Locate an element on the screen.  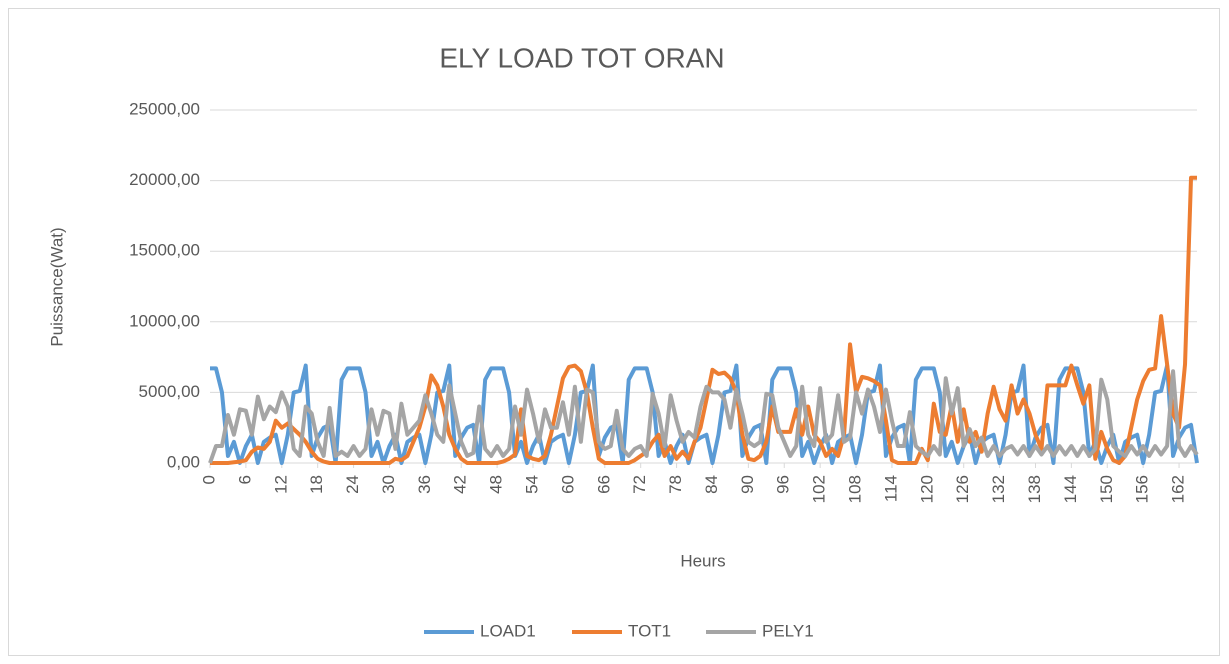
legend-label: LOAD1 is located at coordinates (508, 630).